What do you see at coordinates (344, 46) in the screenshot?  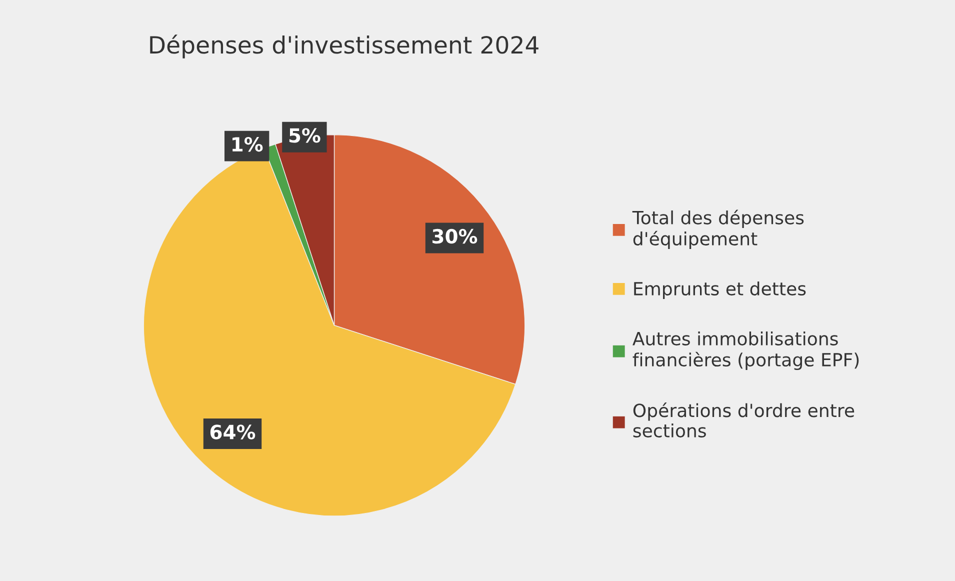 I see `chart-title: Dépenses d'investissement 2024` at bounding box center [344, 46].